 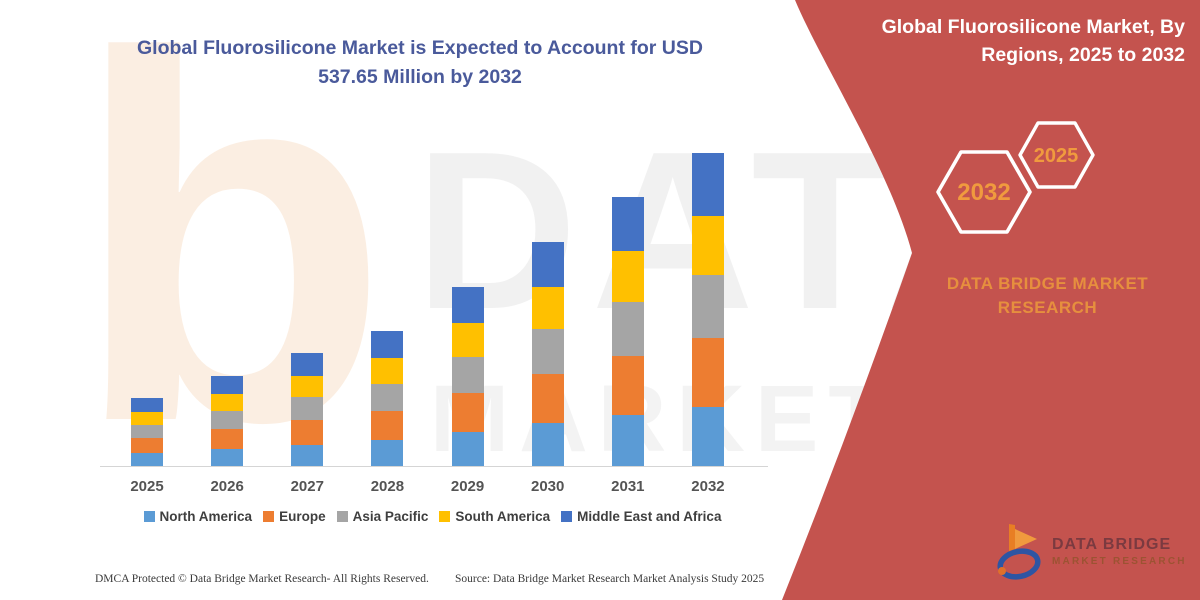 What do you see at coordinates (390, 516) in the screenshot?
I see `legend-label: Asia Pacific` at bounding box center [390, 516].